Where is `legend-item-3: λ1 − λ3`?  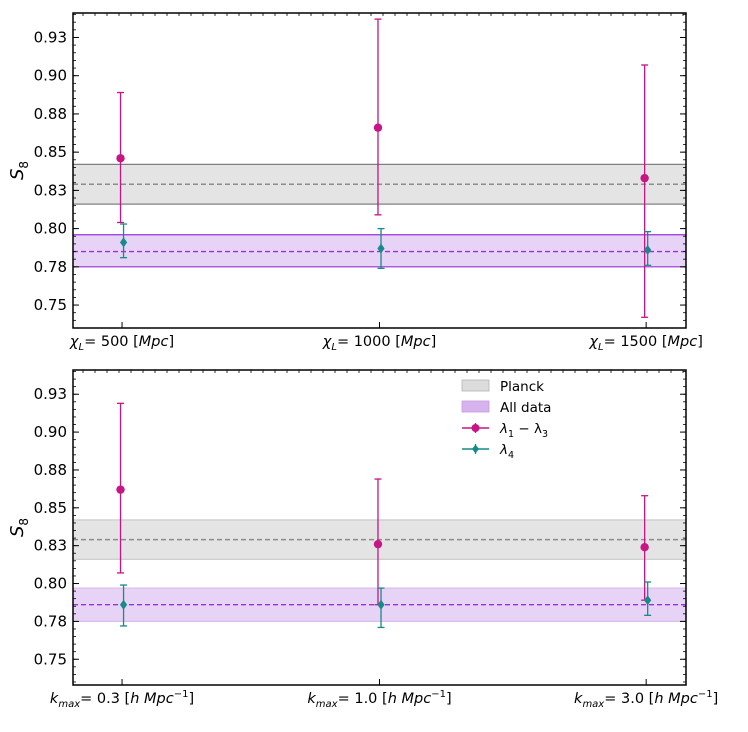
legend-item-3: λ1 − λ3 is located at coordinates (505, 430).